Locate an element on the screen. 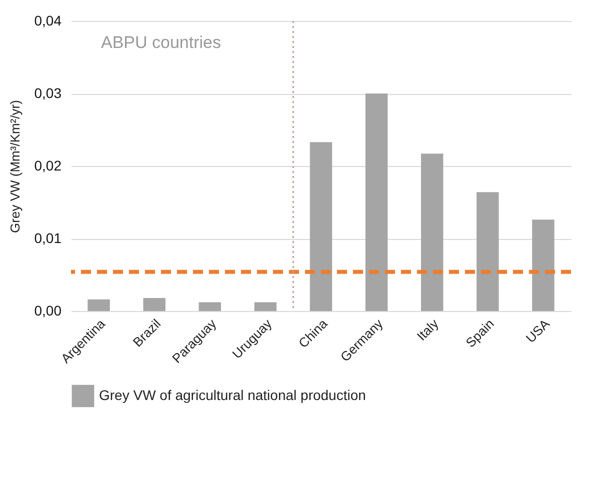 The width and height of the screenshot is (602, 480). y-tick-label: 0,00 is located at coordinates (48, 310).